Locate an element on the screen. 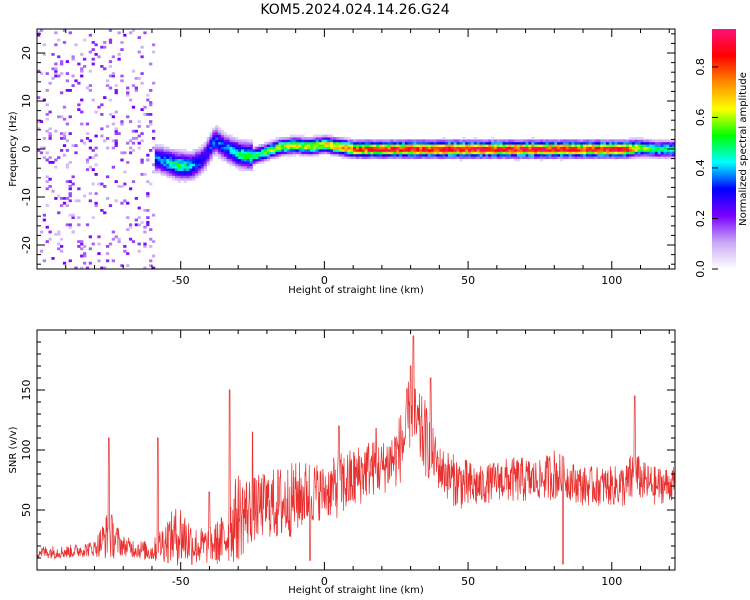  chart-title: KOM5.2024.024.14.26.G24 is located at coordinates (354, 10).